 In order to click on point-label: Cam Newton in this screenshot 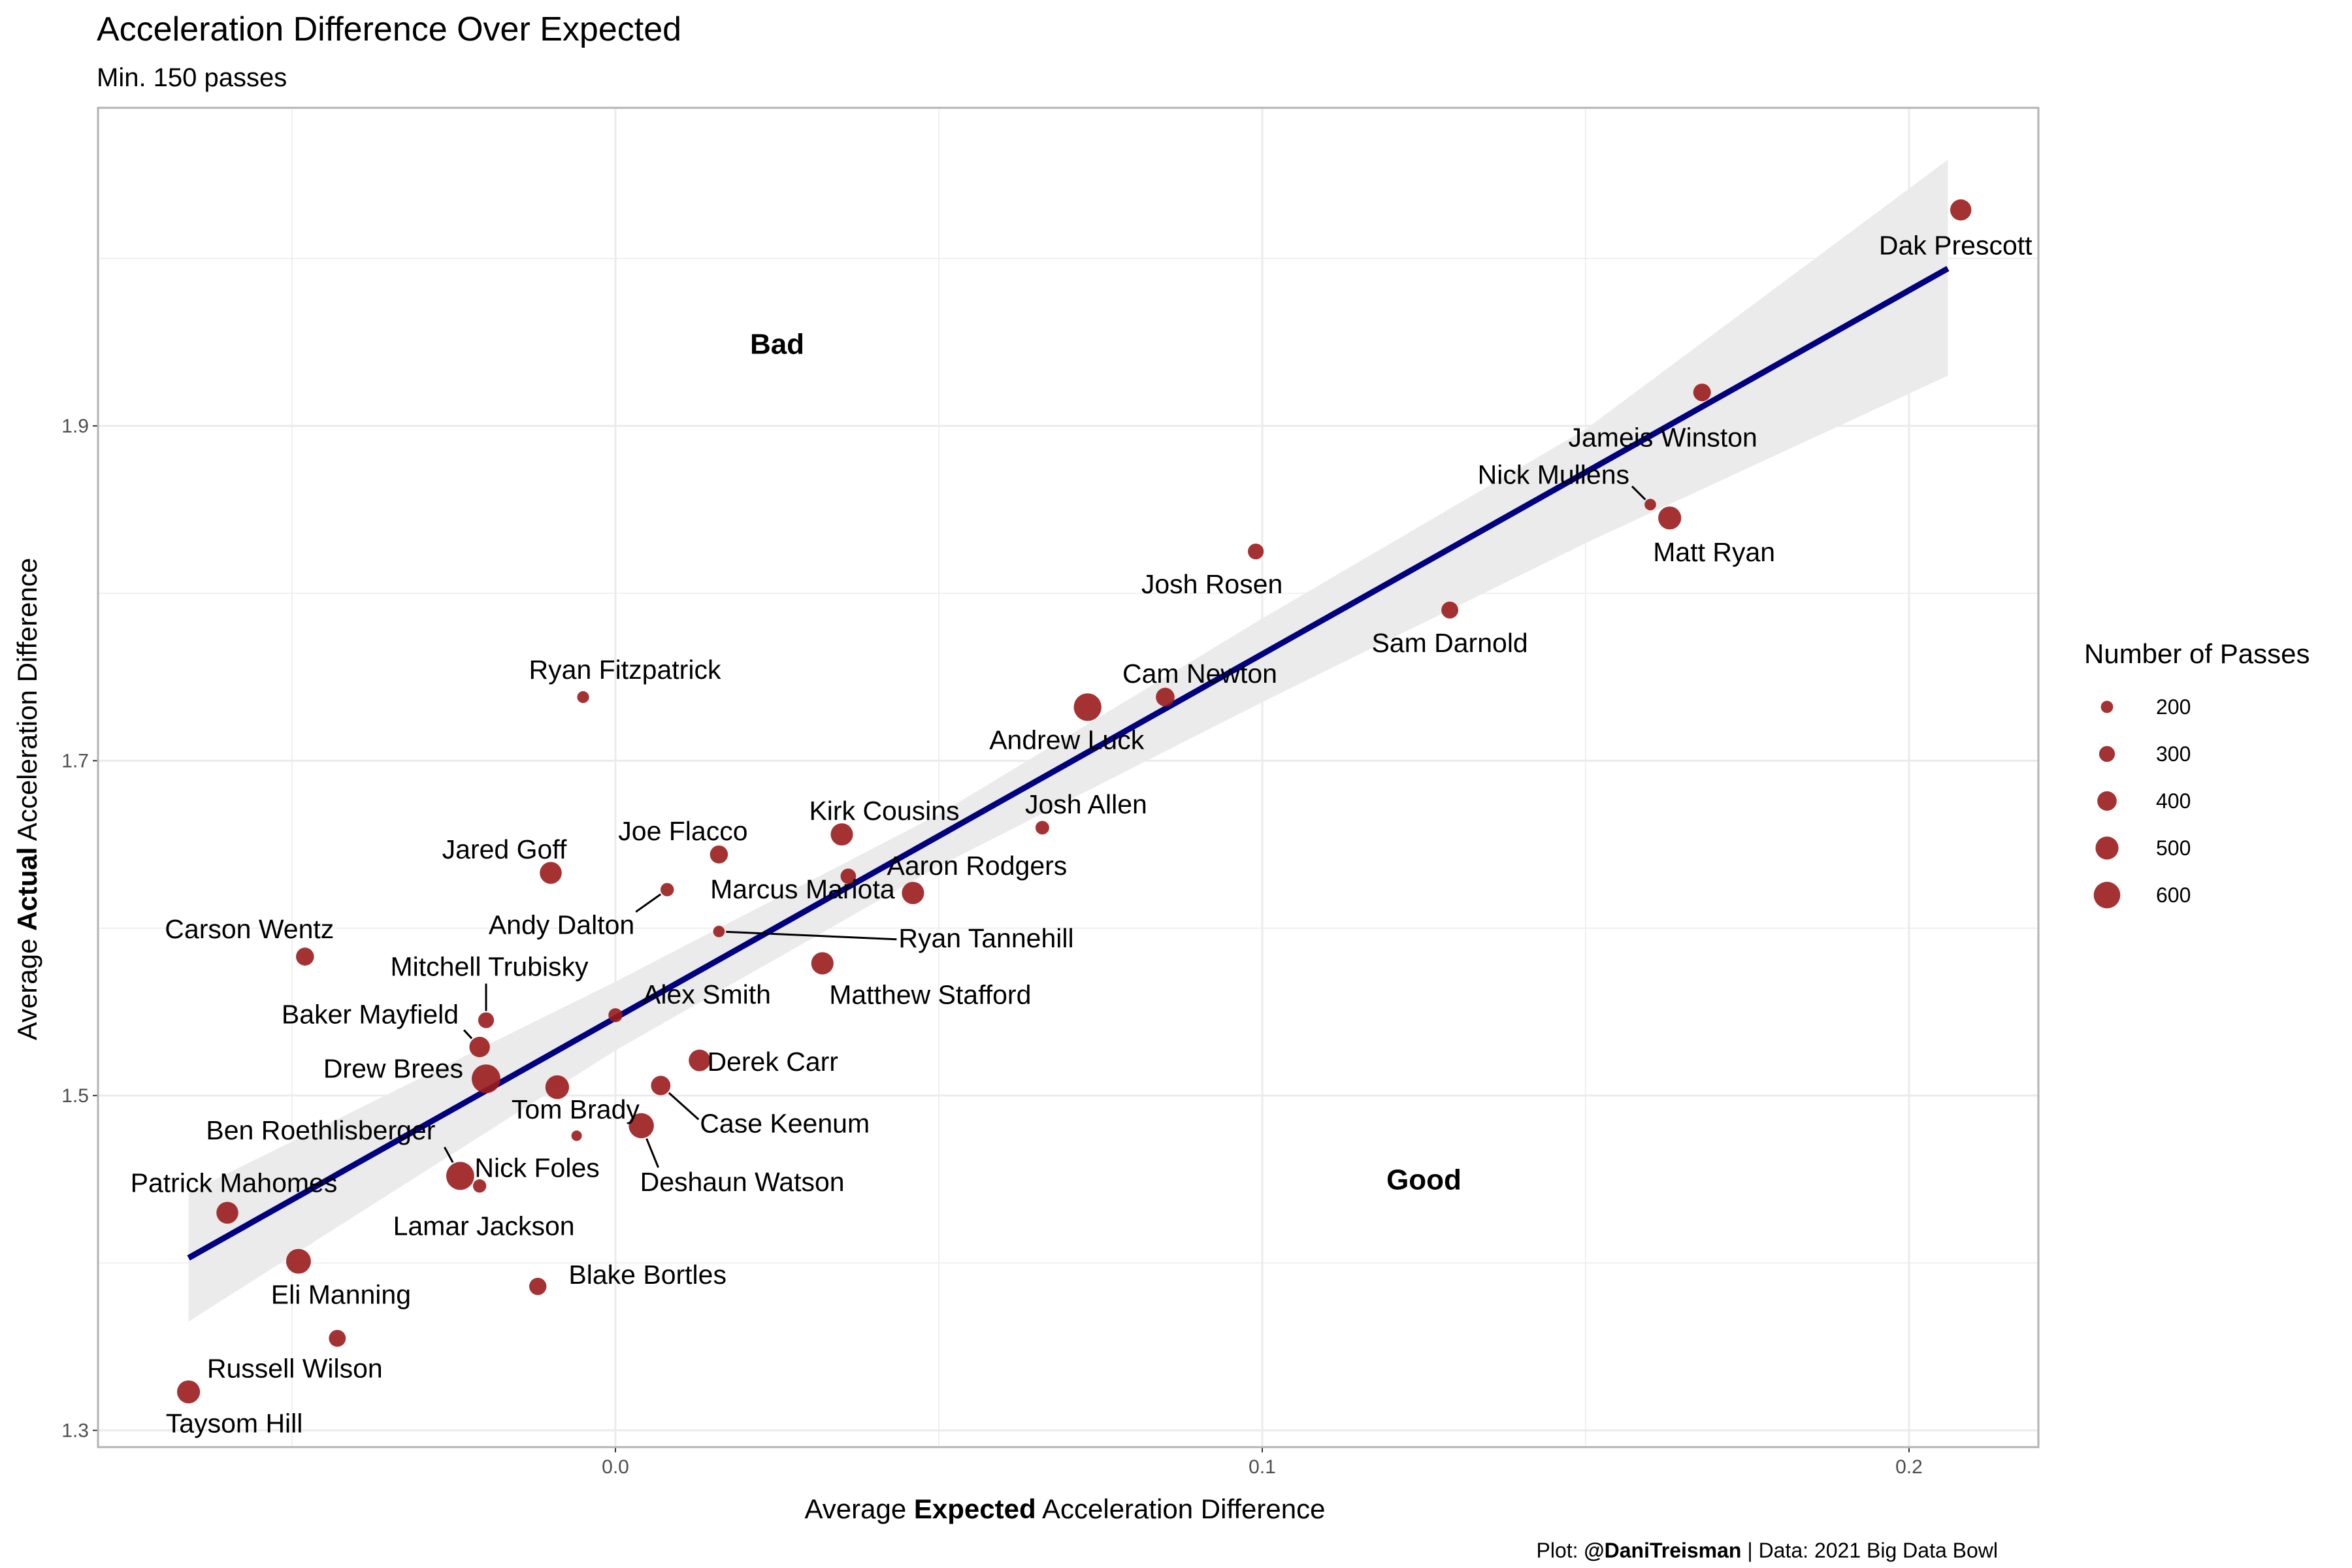, I will do `click(1199, 674)`.